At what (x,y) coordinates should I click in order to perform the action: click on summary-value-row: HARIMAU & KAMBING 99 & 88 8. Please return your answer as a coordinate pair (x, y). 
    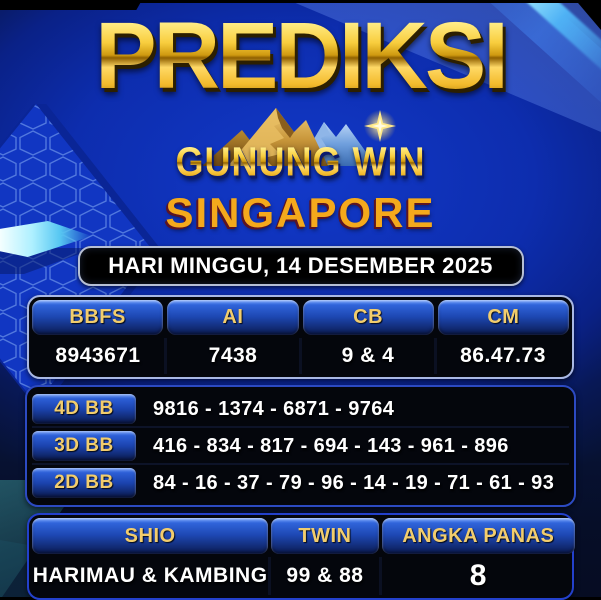
    Looking at the image, I should click on (300, 576).